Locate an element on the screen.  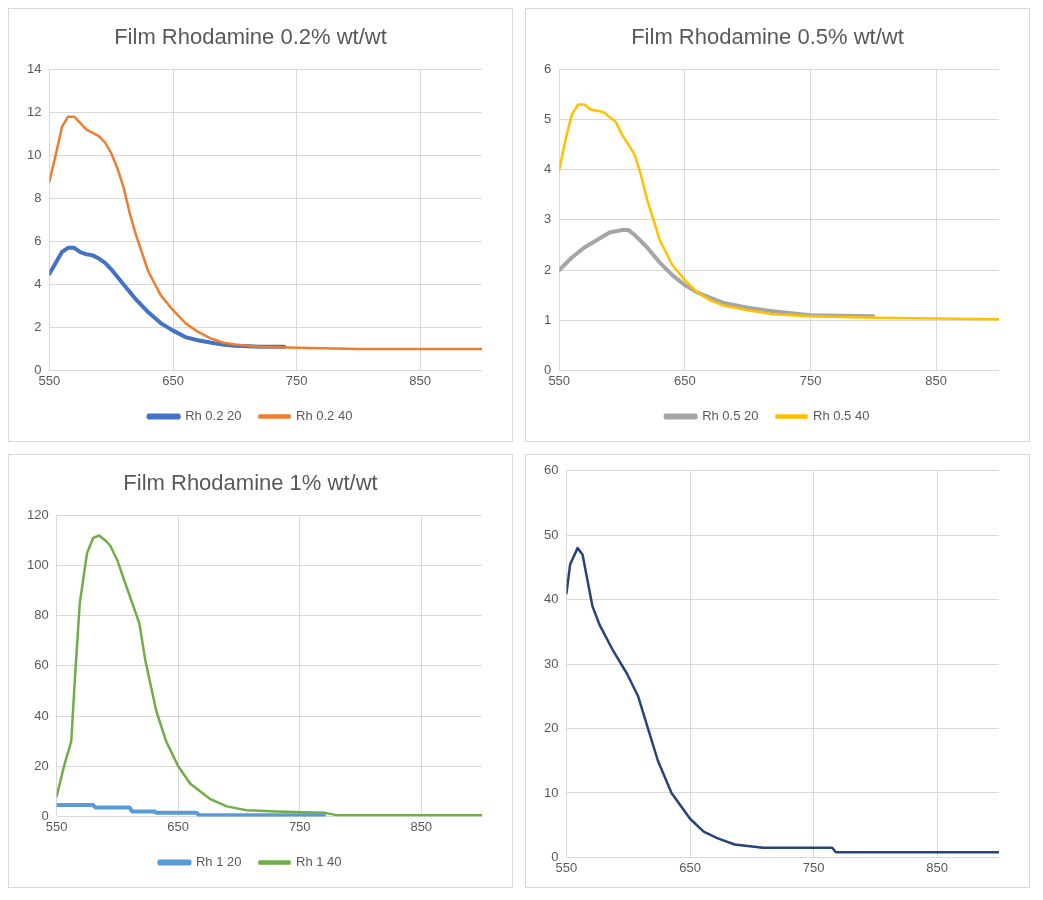
y-tick-label: 8 is located at coordinates (38, 197).